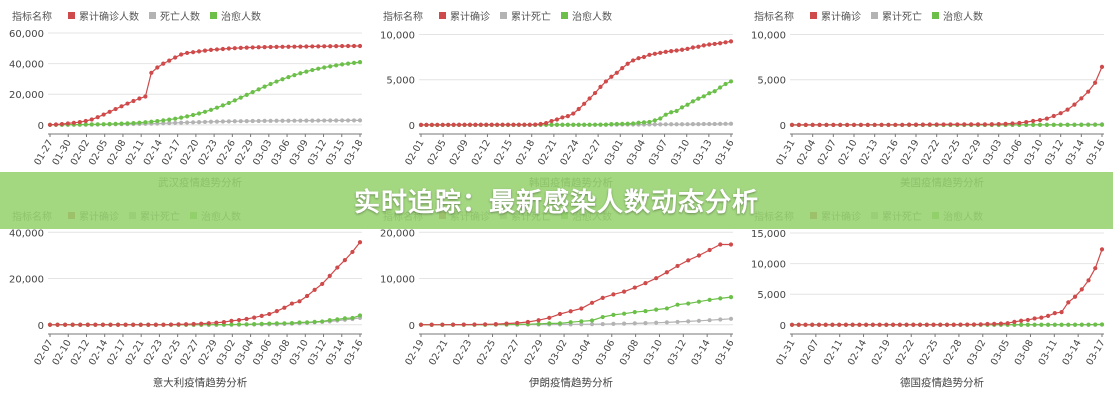 The image size is (1113, 400). What do you see at coordinates (241, 16) in the screenshot?
I see `legend-label: 治愈人数` at bounding box center [241, 16].